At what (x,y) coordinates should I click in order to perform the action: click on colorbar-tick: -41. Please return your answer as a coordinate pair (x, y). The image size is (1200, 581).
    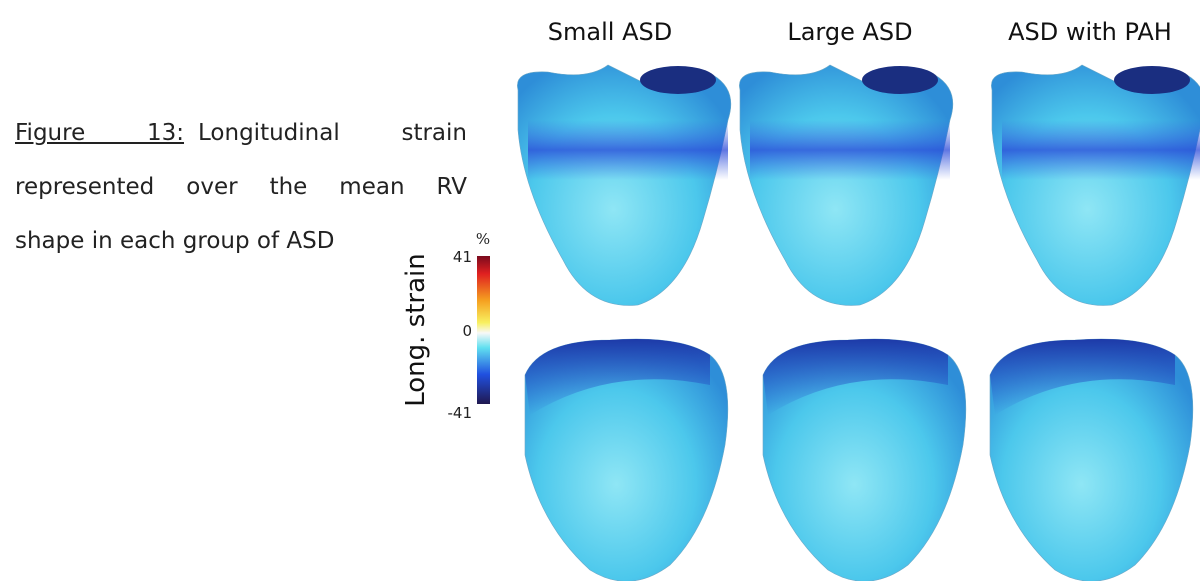
    Looking at the image, I should click on (460, 413).